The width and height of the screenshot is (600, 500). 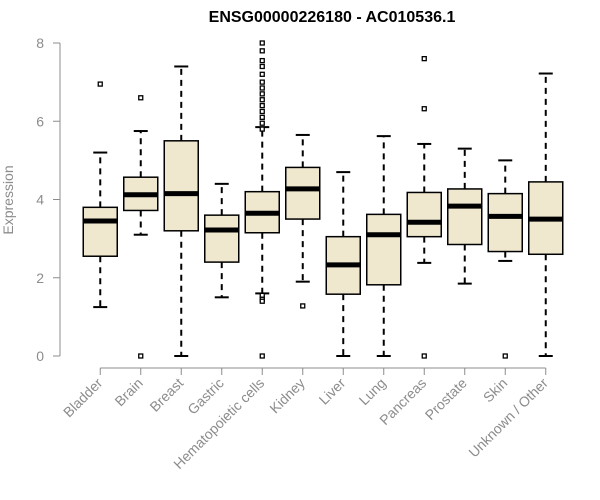 I want to click on x-tick-label: Prostate, so click(x=446, y=399).